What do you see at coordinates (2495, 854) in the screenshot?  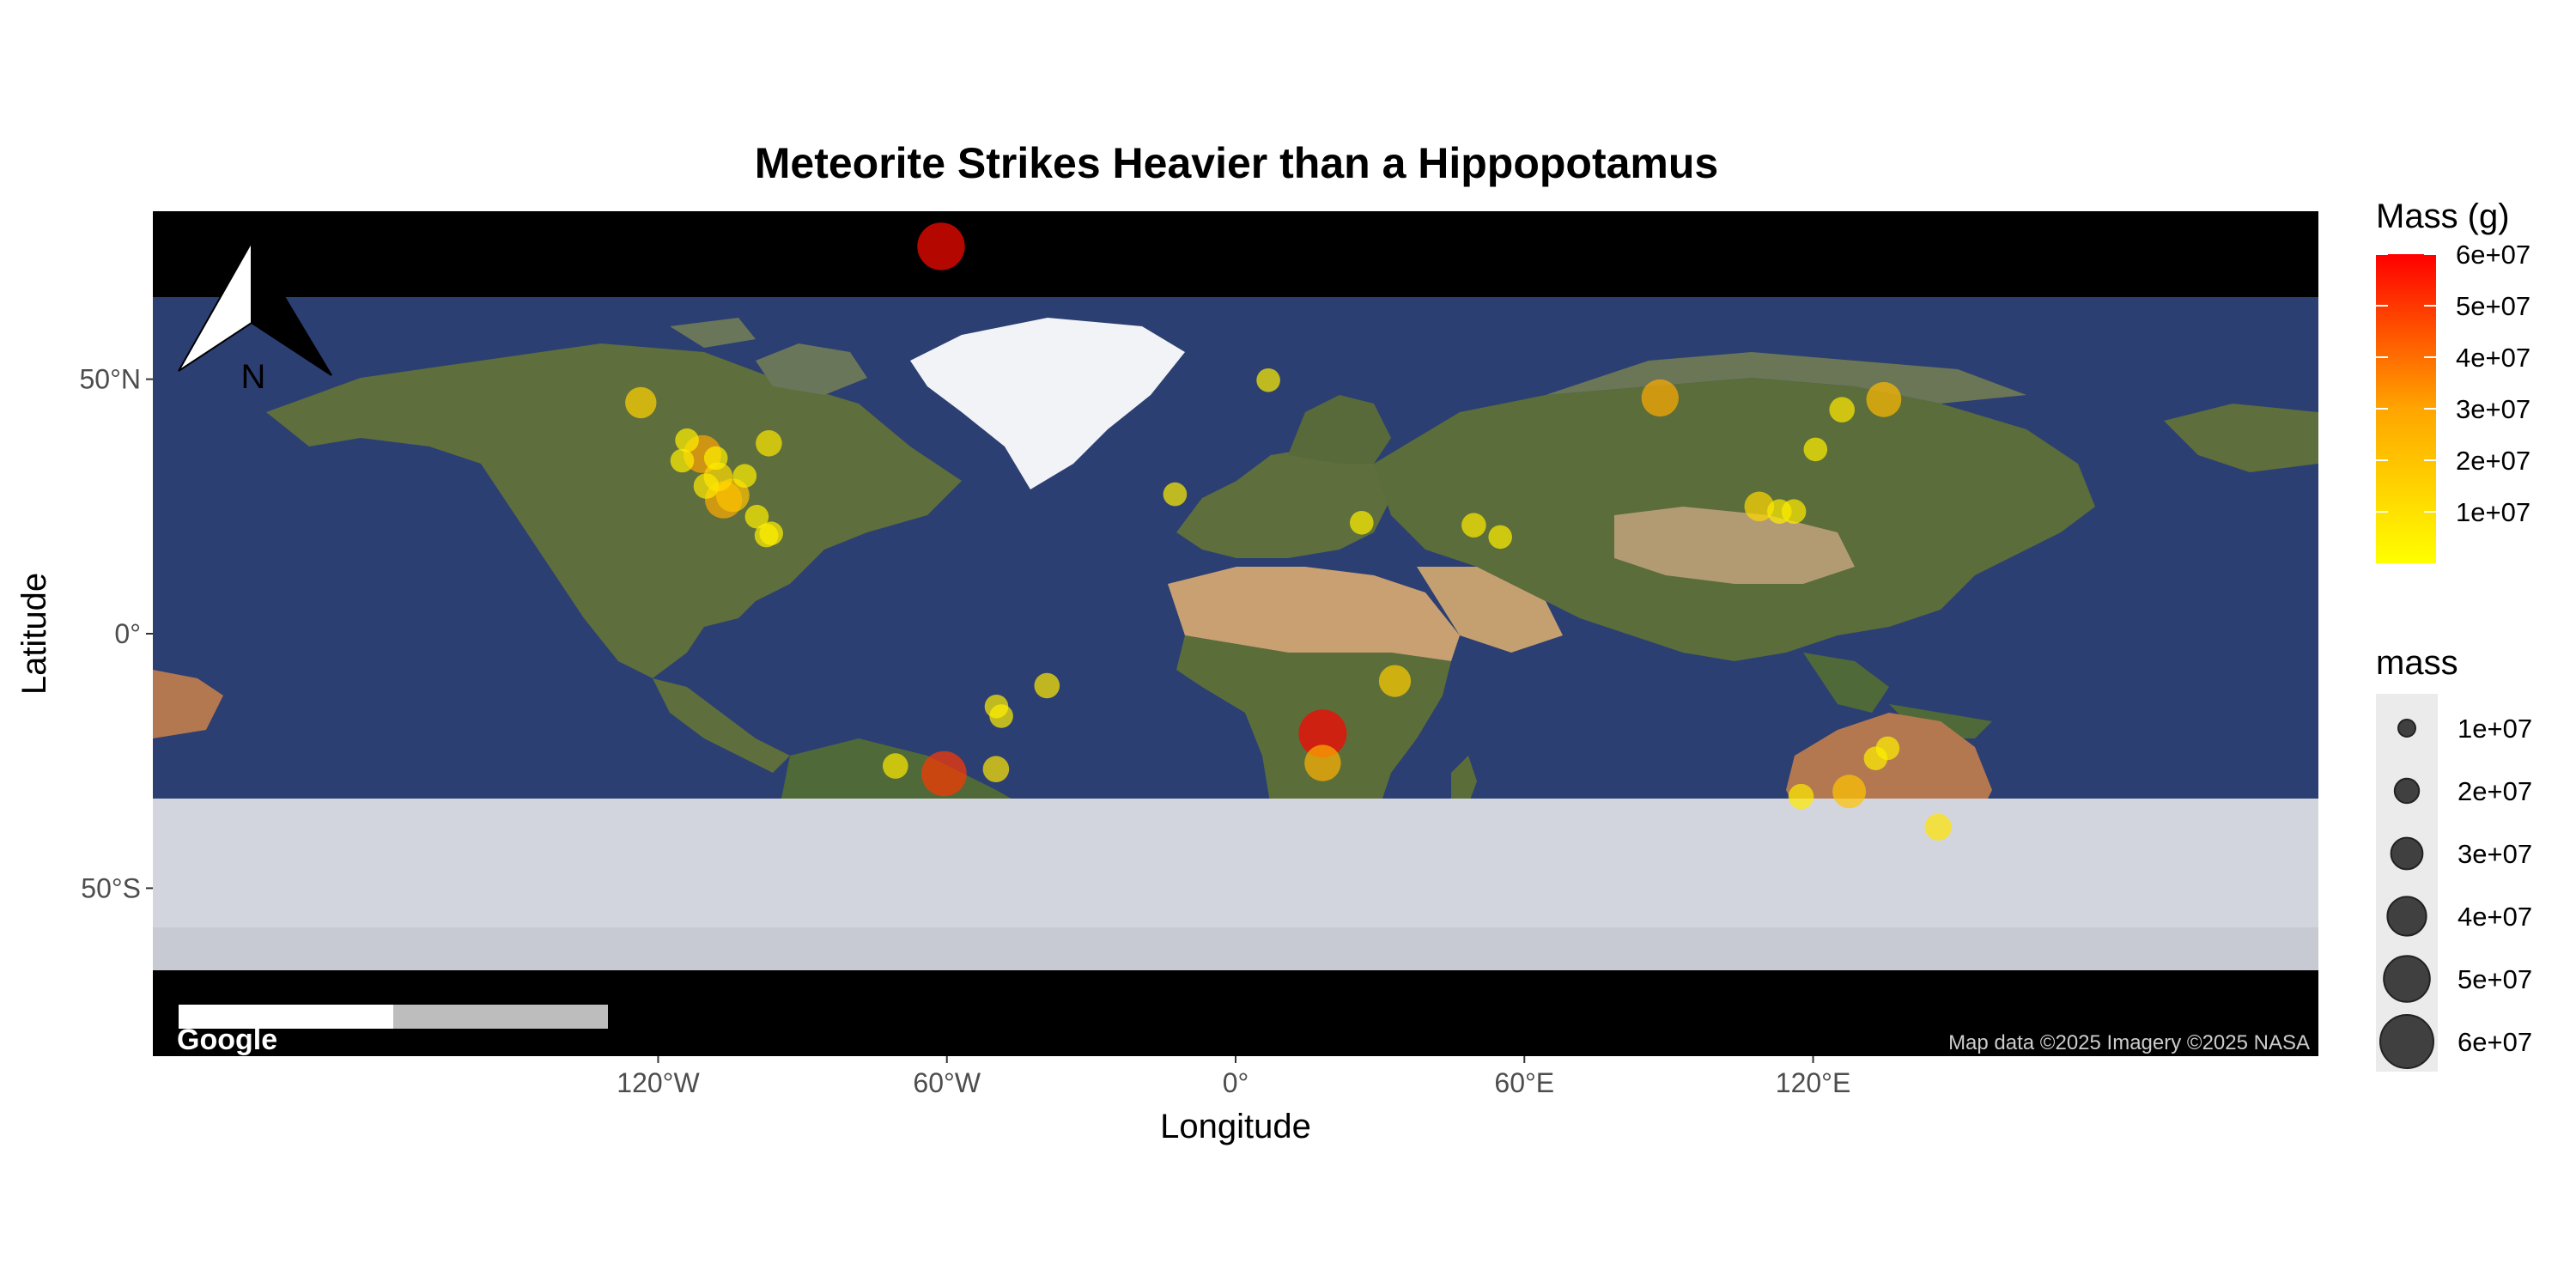 I see `size-legend-label: 3e+07` at bounding box center [2495, 854].